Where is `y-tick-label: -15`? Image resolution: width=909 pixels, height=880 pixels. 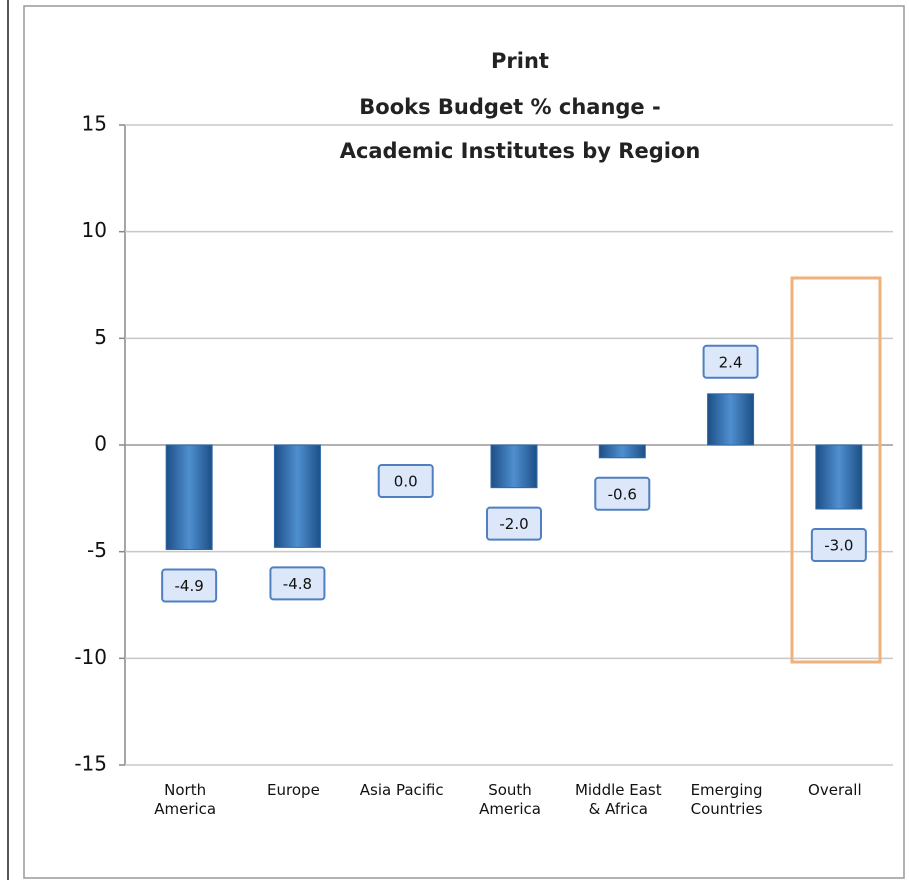
y-tick-label: -15 is located at coordinates (90, 764).